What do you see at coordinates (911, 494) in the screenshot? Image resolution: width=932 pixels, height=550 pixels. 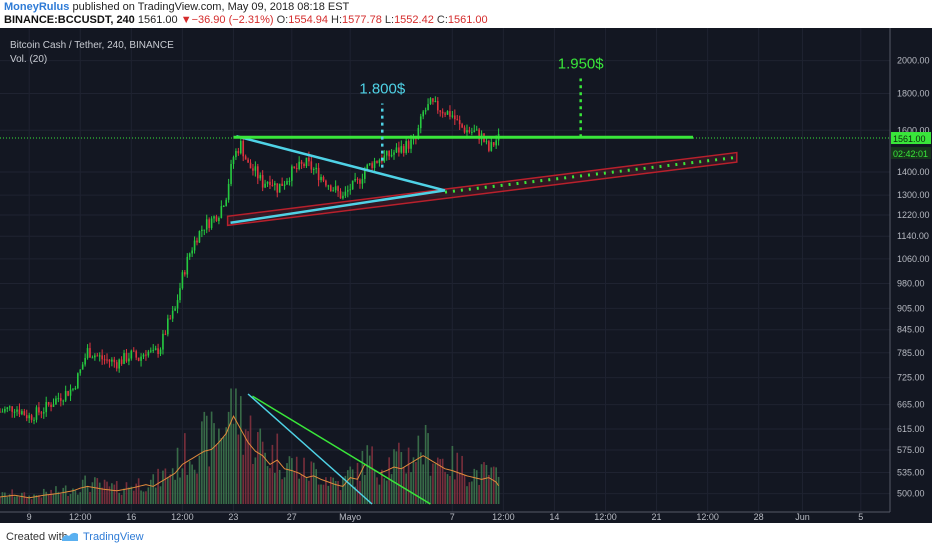 I see `y-tick-label: 500.00` at bounding box center [911, 494].